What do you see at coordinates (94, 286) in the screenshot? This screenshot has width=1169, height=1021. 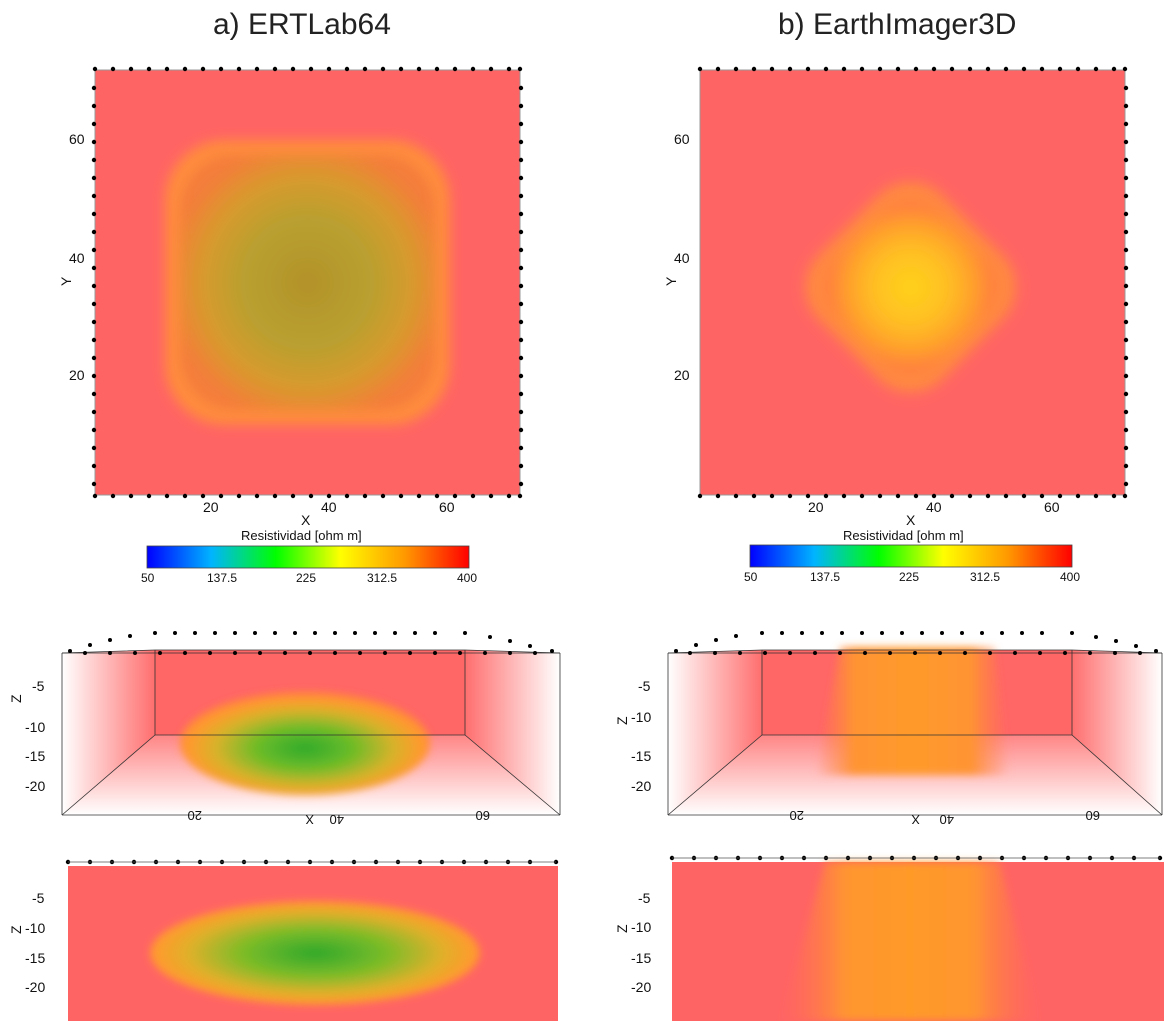 I see `electrode-col-left-a` at bounding box center [94, 286].